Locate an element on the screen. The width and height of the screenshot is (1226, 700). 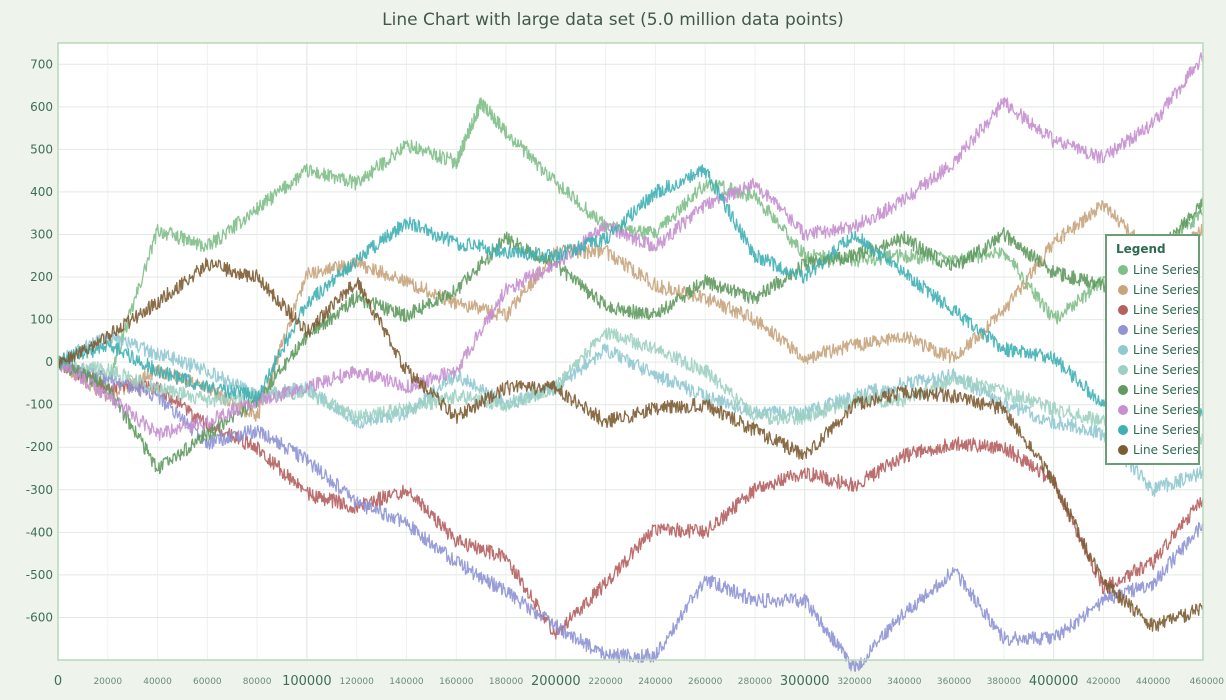
y-tick-label: -400 is located at coordinates (39, 532).